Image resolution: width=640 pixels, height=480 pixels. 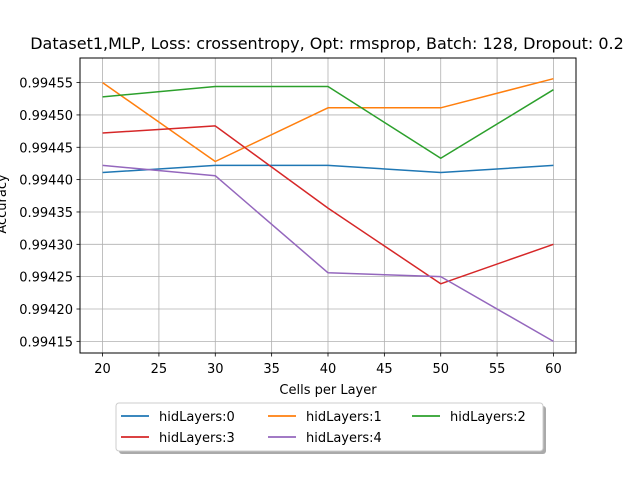 What do you see at coordinates (46, 148) in the screenshot?
I see `y-tick-label: 0.99445` at bounding box center [46, 148].